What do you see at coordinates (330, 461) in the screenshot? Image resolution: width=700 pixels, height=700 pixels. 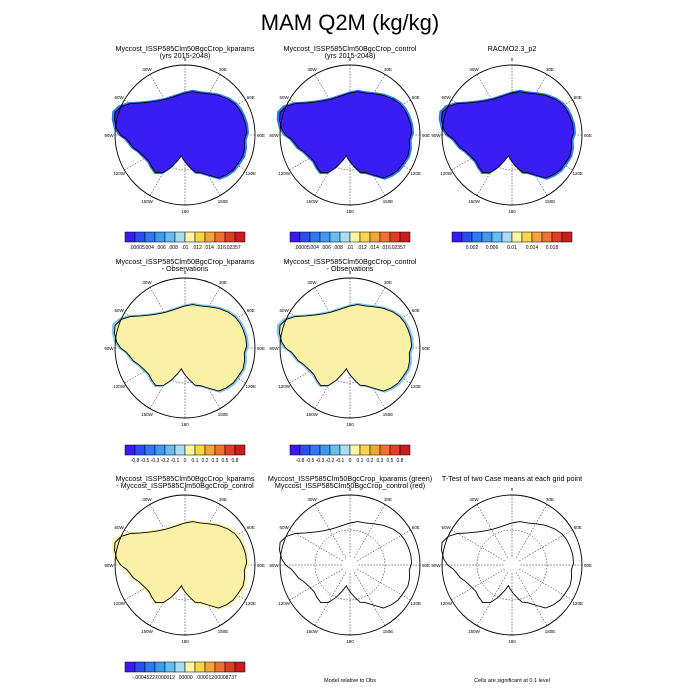 I see `colorbar-label: -0.2` at bounding box center [330, 461].